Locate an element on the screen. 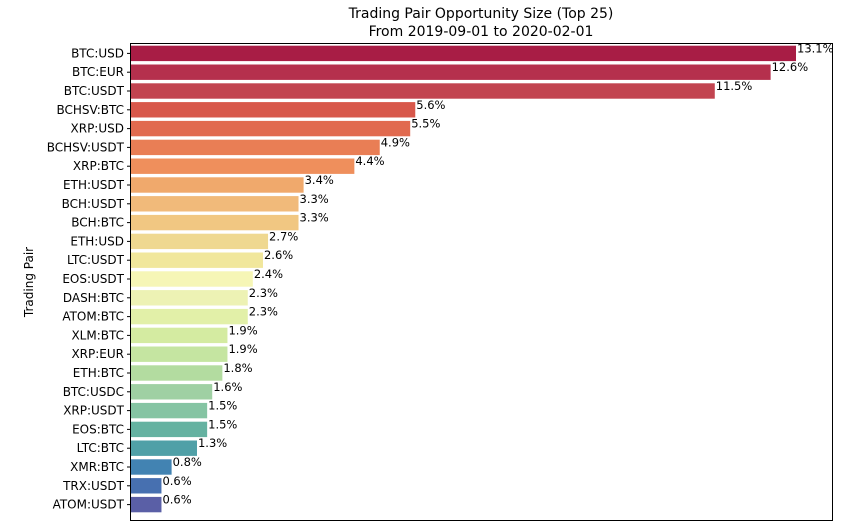 Image resolution: width=842 pixels, height=527 pixels. chart-subtitle: From 2019-09-01 to 2020-02-01 is located at coordinates (481, 32).